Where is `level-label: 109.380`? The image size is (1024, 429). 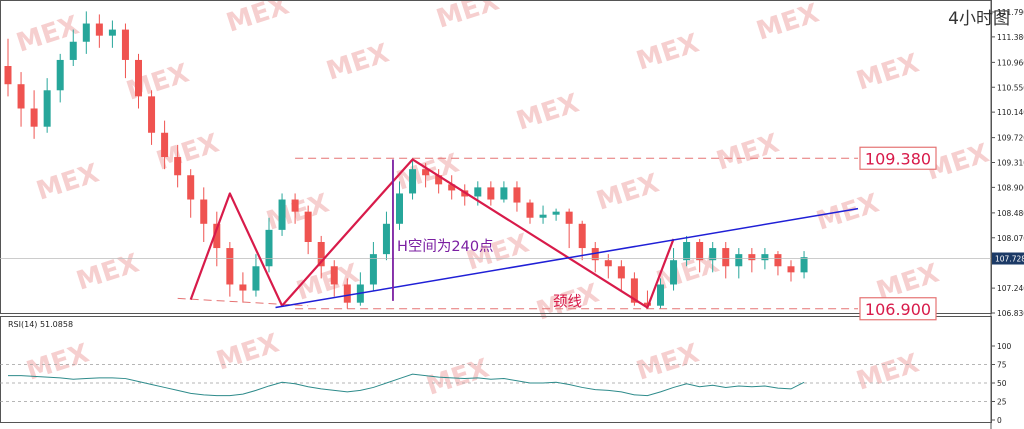
level-label: 109.380 is located at coordinates (898, 158).